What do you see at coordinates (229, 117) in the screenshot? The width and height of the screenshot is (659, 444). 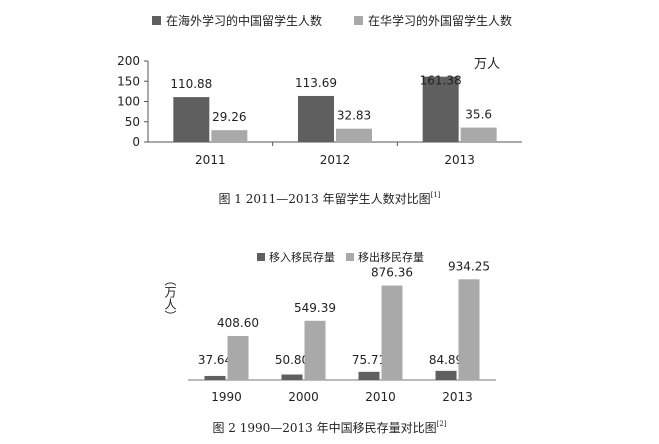 I see `data-label: 29.26` at bounding box center [229, 117].